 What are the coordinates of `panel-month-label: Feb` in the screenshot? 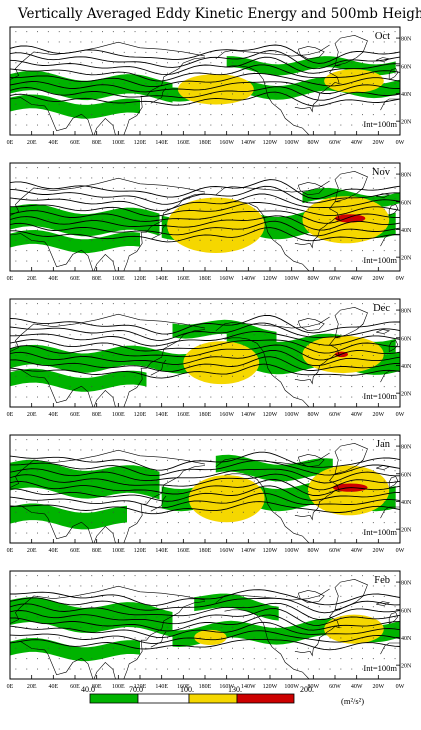 It's located at (382, 580).